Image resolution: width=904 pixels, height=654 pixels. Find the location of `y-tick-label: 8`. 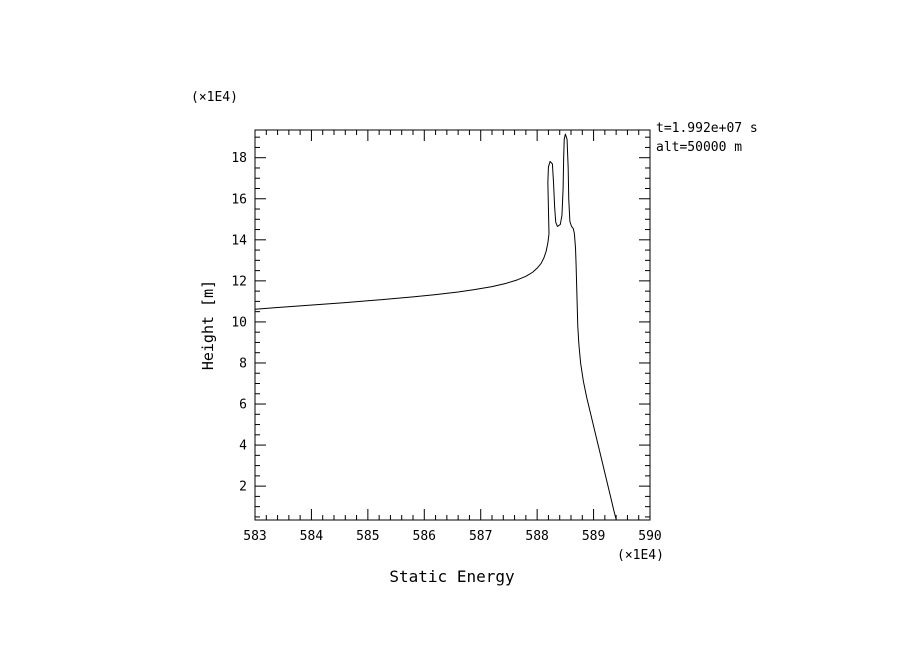

y-tick-label: 8 is located at coordinates (243, 363).